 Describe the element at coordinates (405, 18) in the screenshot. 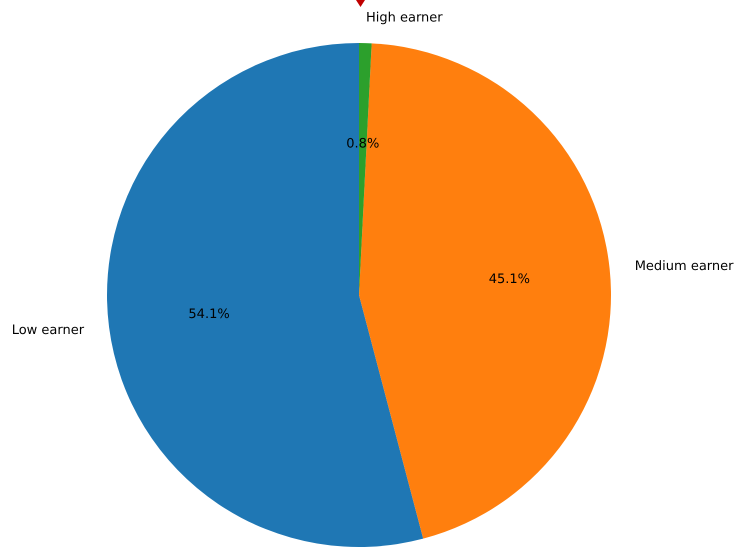

I see `slice-label: High earner` at that location.